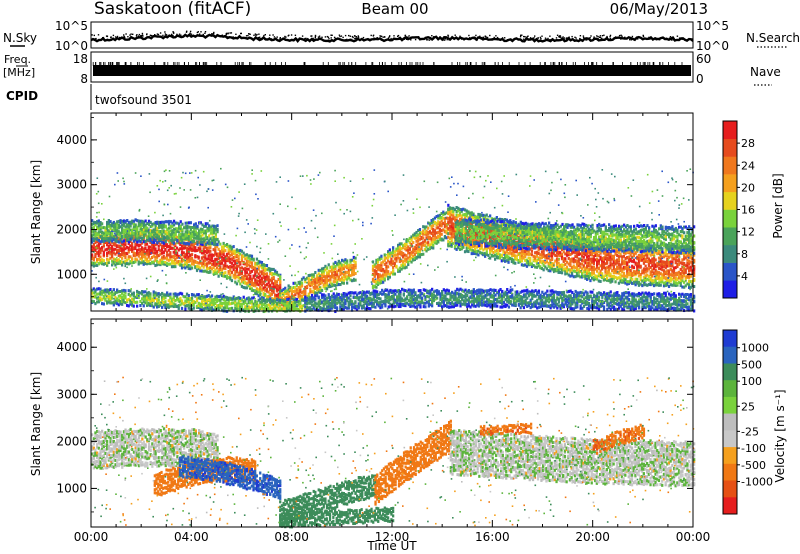 The image size is (800, 554). I want to click on power-cbar-tick: 24, so click(748, 165).